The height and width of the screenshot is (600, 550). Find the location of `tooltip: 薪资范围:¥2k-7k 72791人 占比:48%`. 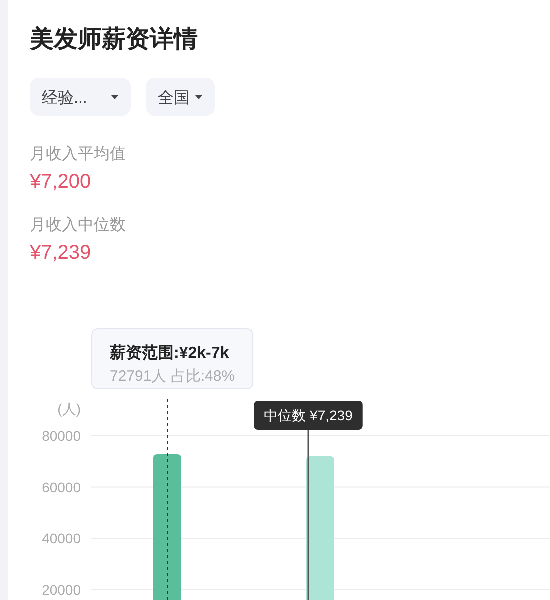

tooltip: 薪资范围:¥2k-7k 72791人 占比:48% is located at coordinates (173, 464).